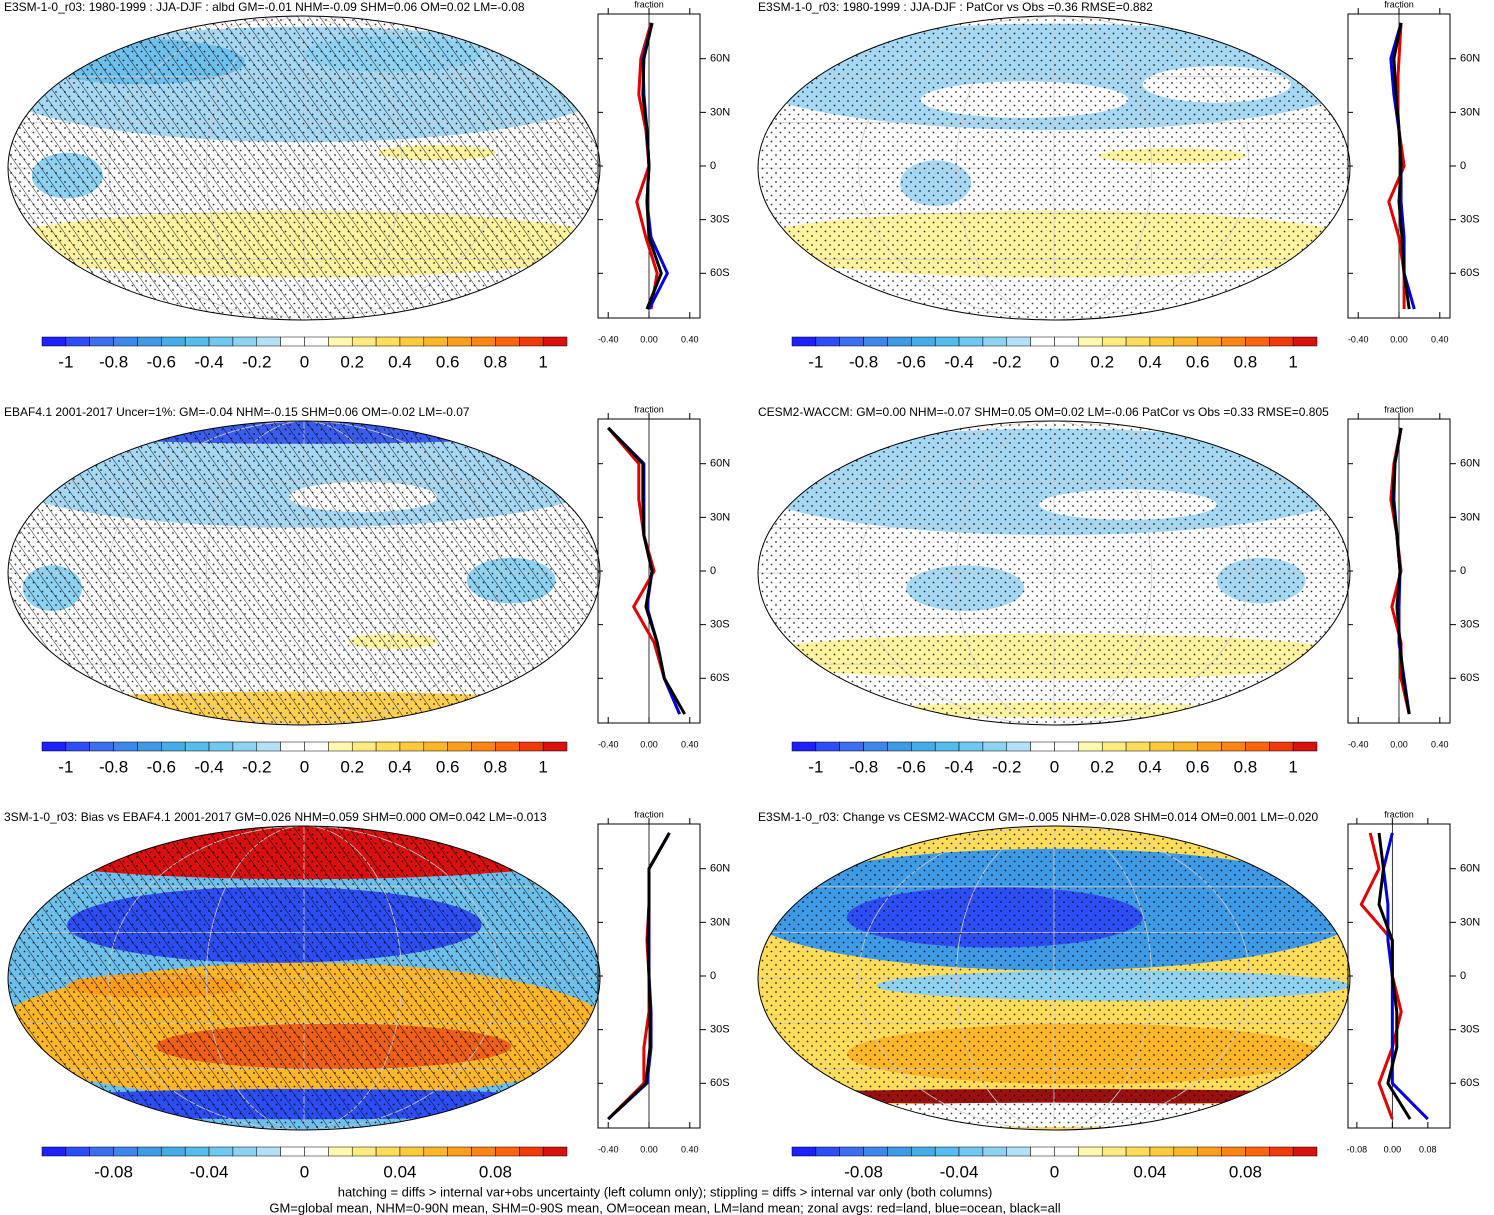 This screenshot has width=1494, height=1215. What do you see at coordinates (815, 766) in the screenshot?
I see `colorbar-label: -1` at bounding box center [815, 766].